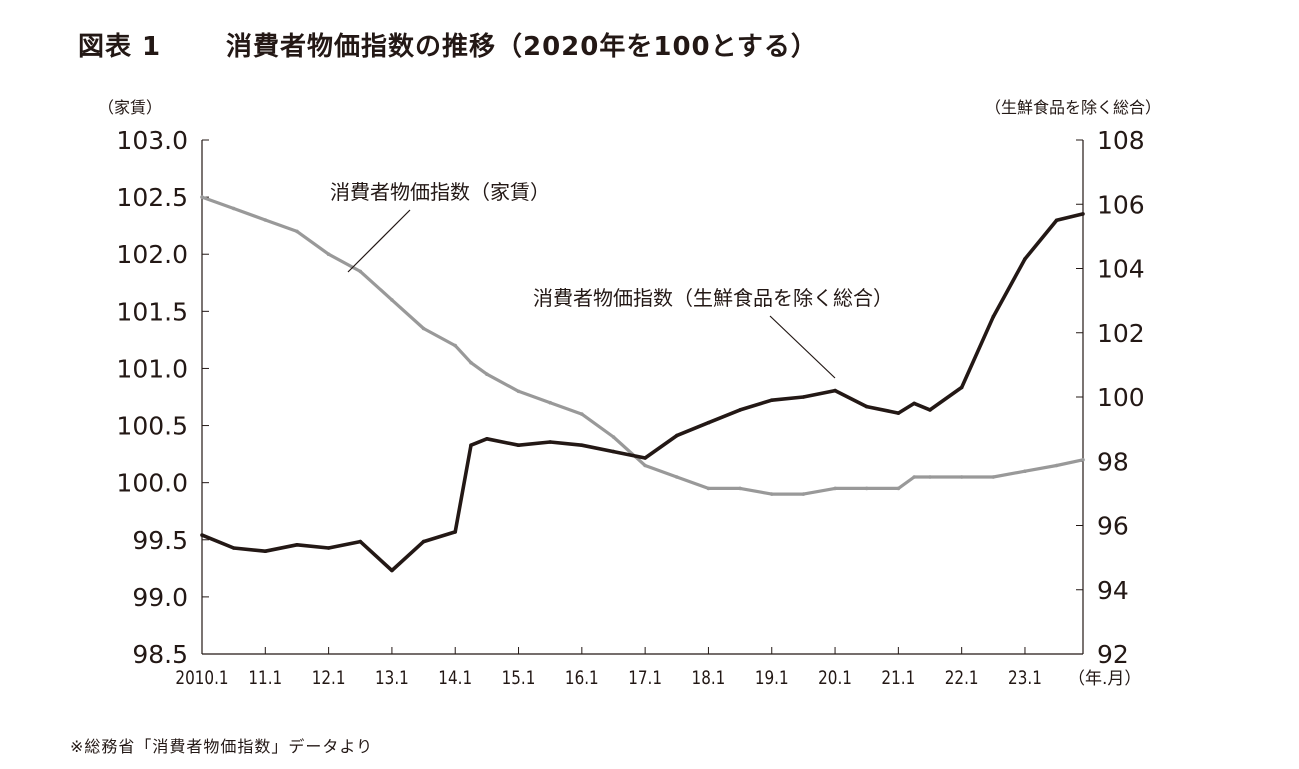 The width and height of the screenshot is (1299, 769). Describe the element at coordinates (440, 192) in the screenshot. I see `rent-annotation-label: 消費者物価指数（家賃）` at that location.